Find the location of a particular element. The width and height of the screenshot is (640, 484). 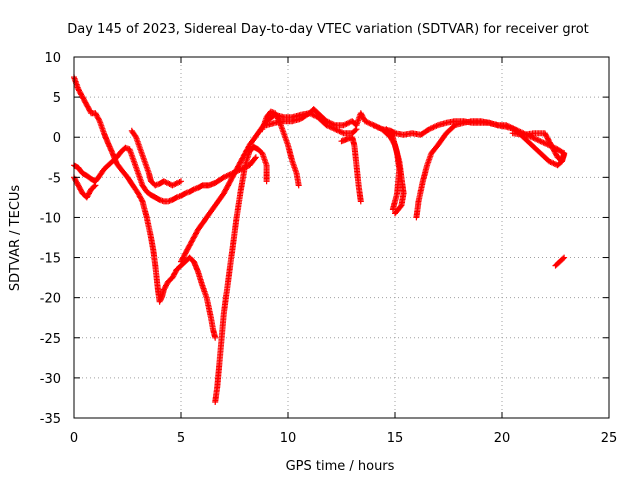

series-arc14 is located at coordinates (560, 261).